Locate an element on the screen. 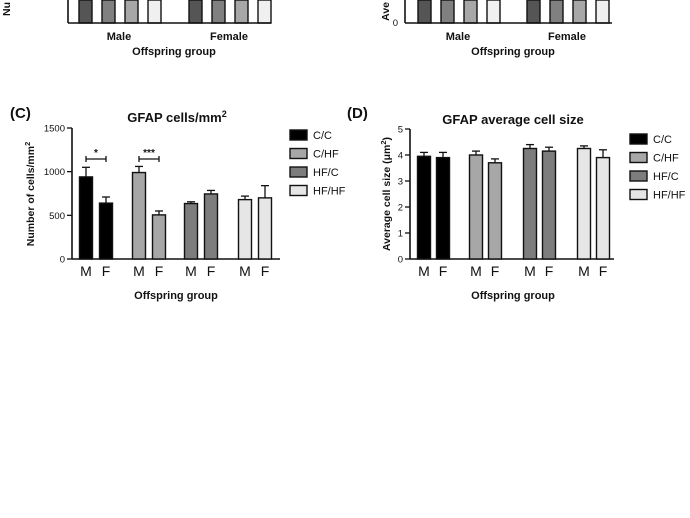 This screenshot has height=518, width=690. d-y-tick-label: 1 is located at coordinates (400, 234).